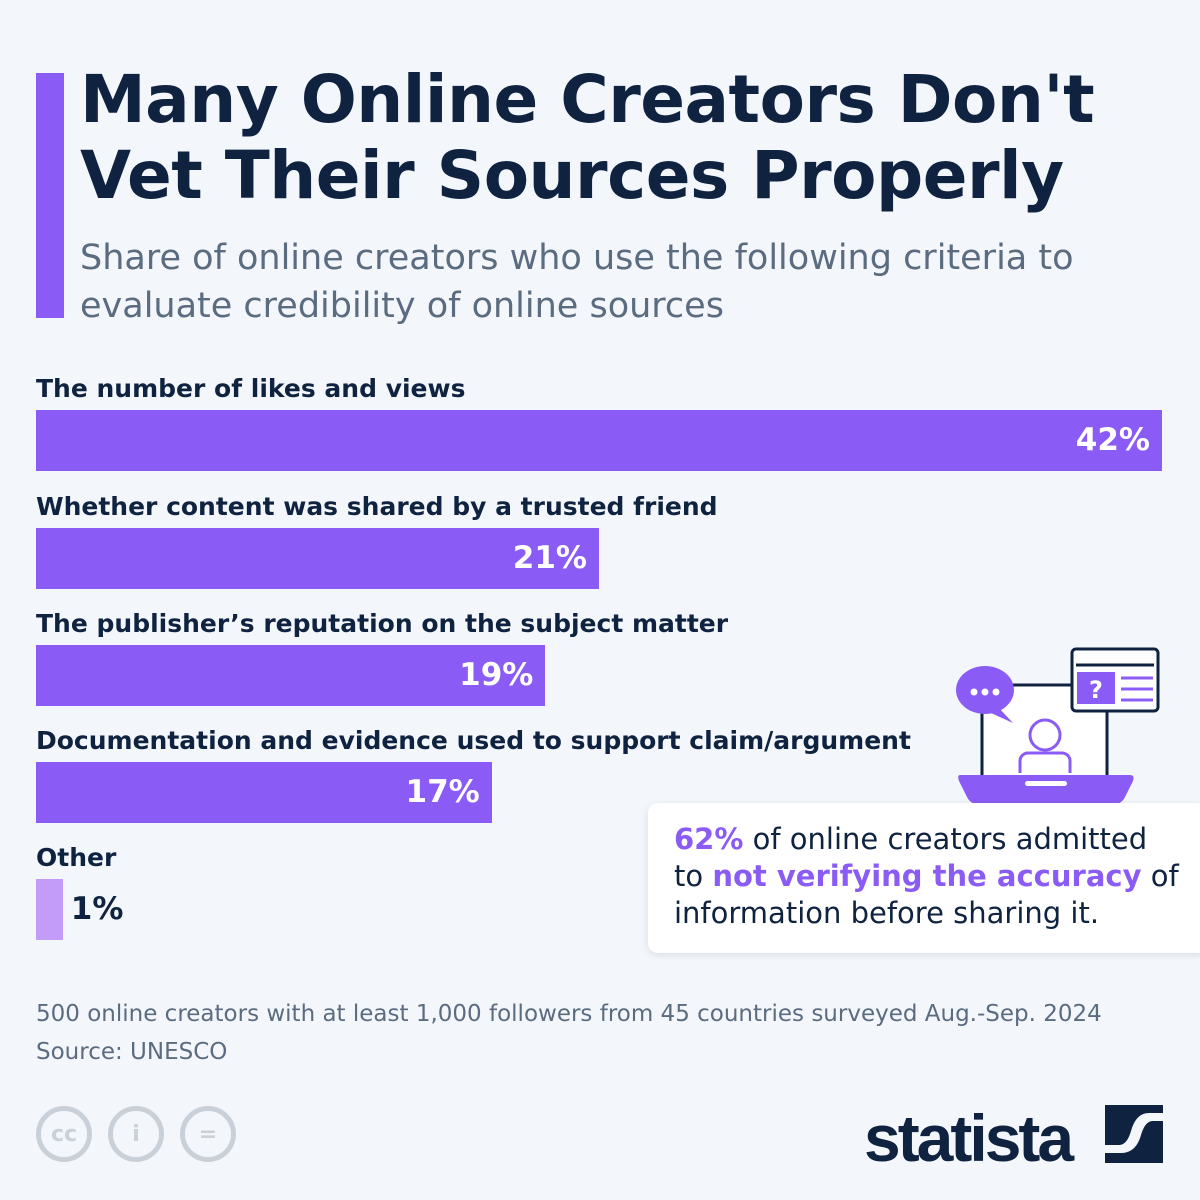 This screenshot has height=1200, width=1200. What do you see at coordinates (496, 675) in the screenshot?
I see `bar-value-label: 19%` at bounding box center [496, 675].